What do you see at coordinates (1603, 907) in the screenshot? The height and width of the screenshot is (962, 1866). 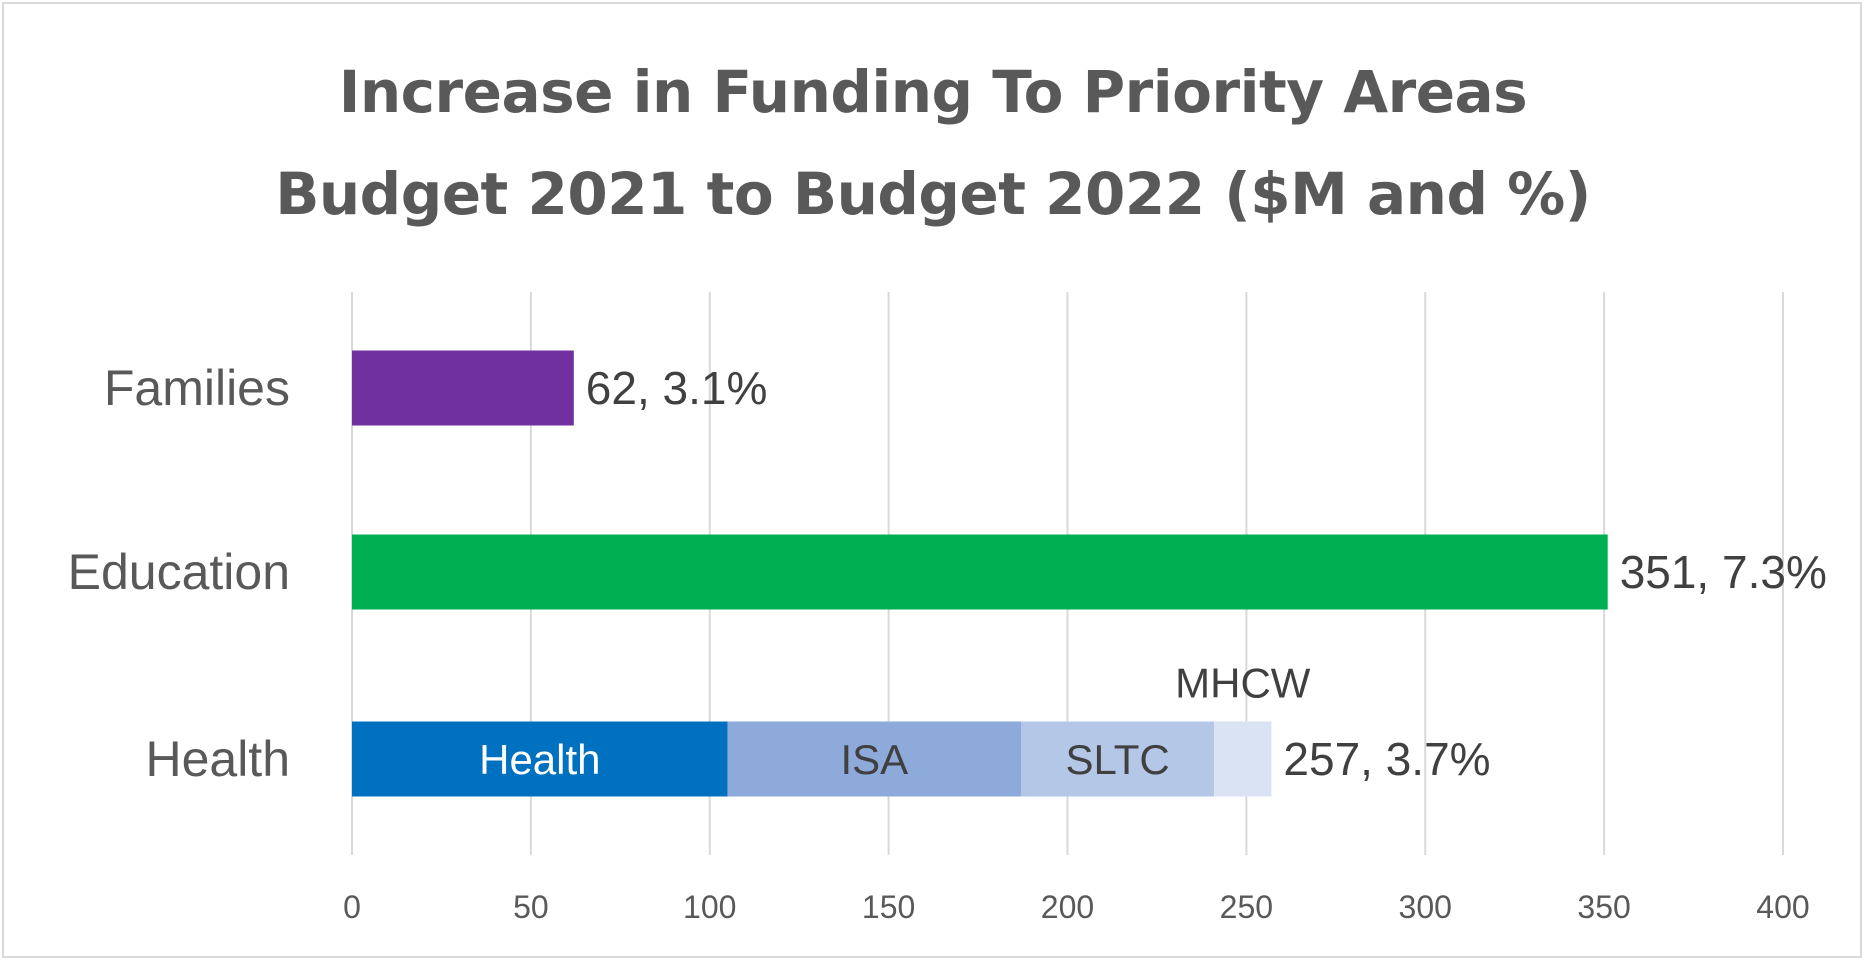 I see `x-tick-label: 350` at bounding box center [1603, 907].